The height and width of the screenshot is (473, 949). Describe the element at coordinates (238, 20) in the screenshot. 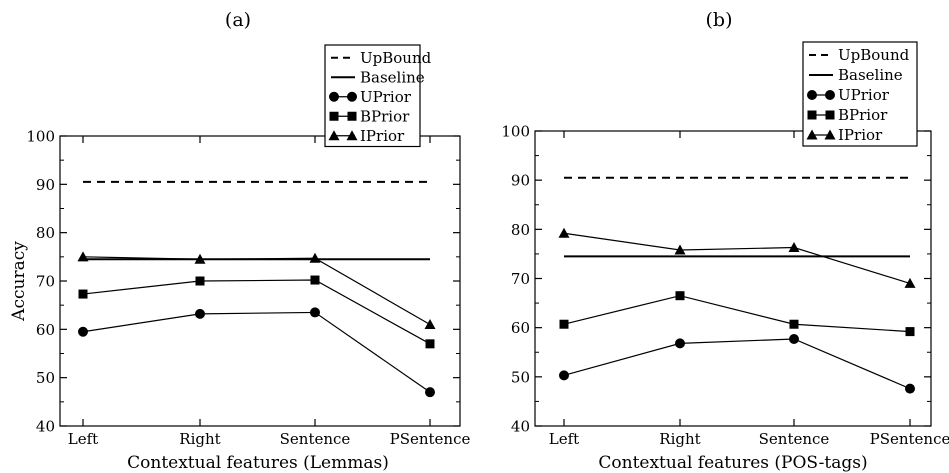

I see `chart-title: (a)` at that location.